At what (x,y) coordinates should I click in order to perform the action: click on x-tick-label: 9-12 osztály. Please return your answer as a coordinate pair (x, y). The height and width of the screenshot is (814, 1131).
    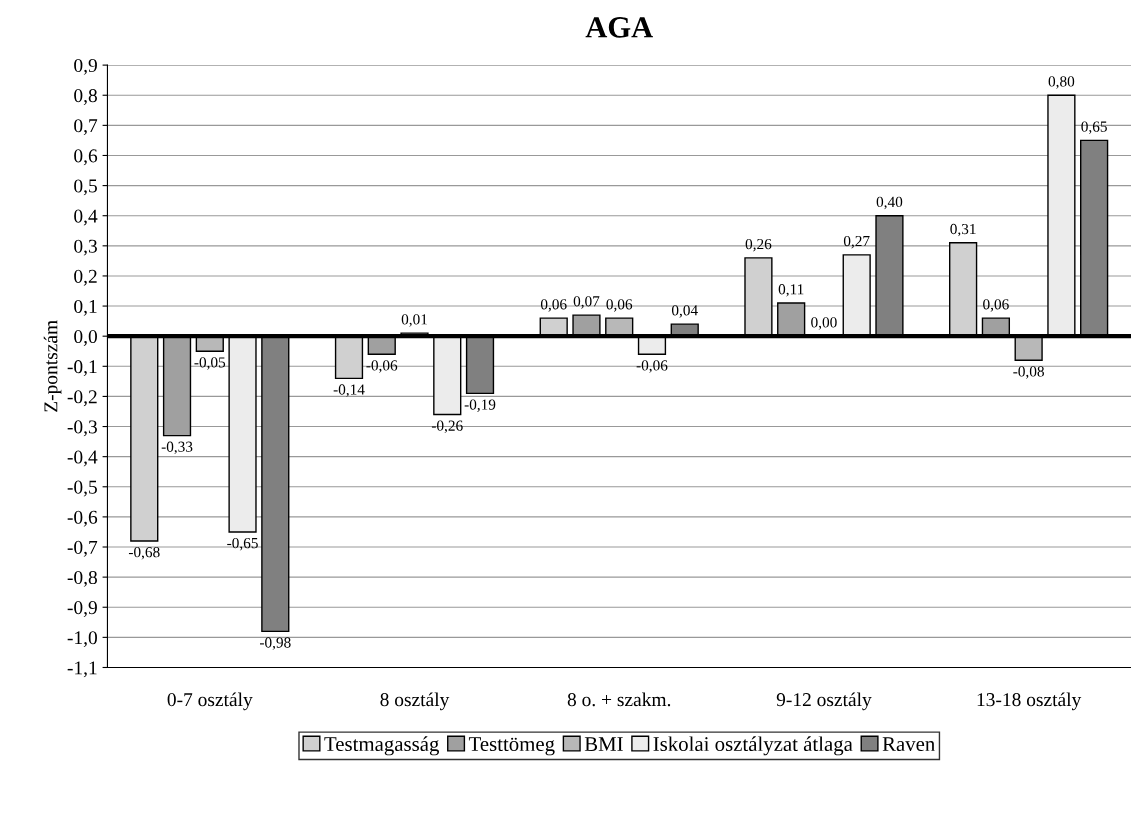
    Looking at the image, I should click on (824, 701).